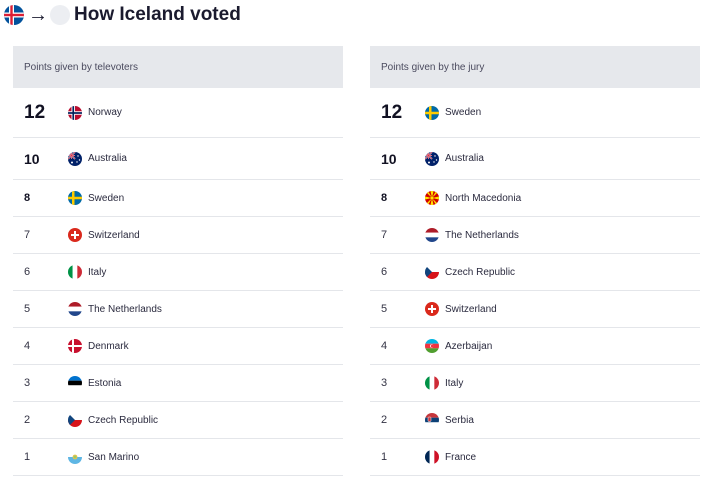 This screenshot has width=713, height=480. What do you see at coordinates (432, 198) in the screenshot?
I see `north-macedonia-flag-icon` at bounding box center [432, 198].